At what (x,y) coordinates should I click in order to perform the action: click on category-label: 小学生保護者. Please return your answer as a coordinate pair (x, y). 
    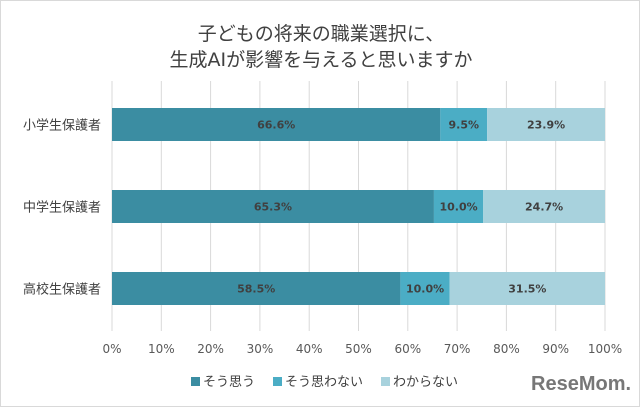
    Looking at the image, I should click on (62, 126).